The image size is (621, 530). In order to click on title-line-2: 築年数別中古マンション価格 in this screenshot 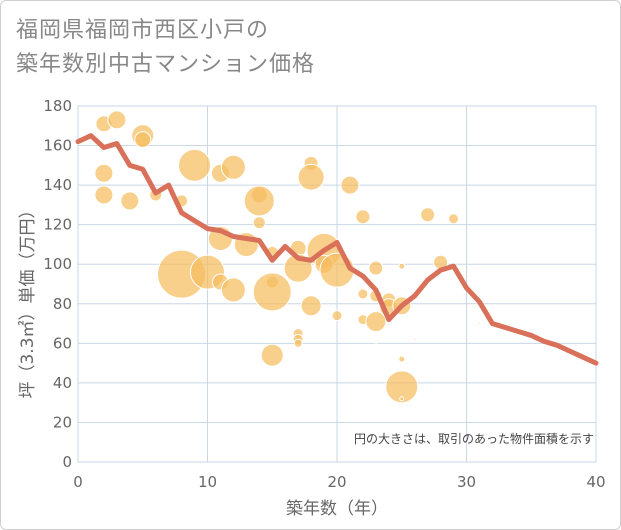, I will do `click(166, 64)`.